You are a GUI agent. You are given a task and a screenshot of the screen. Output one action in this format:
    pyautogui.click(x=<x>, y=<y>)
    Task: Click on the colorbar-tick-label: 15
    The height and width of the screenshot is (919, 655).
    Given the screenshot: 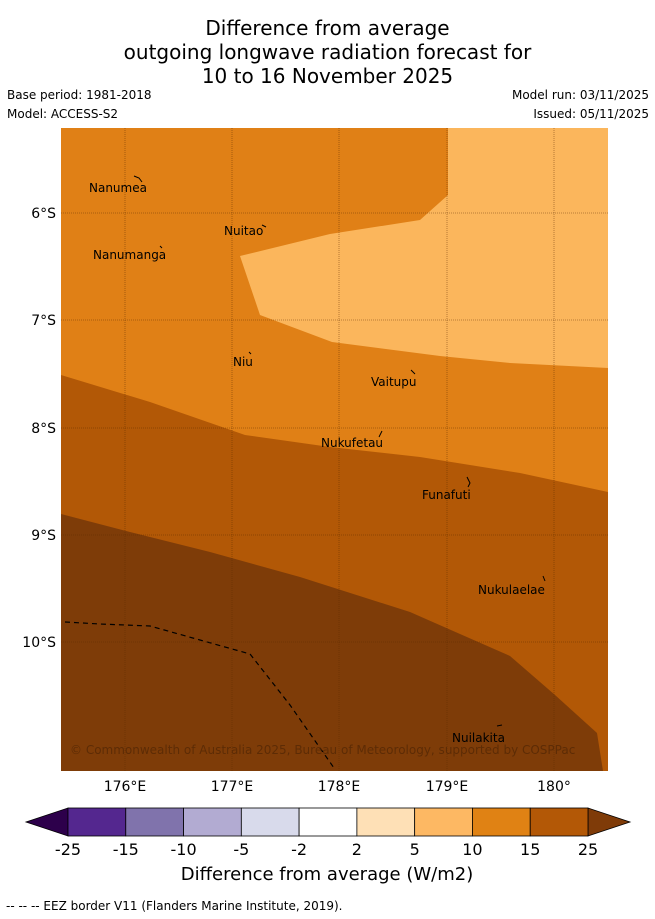 What is the action you would take?
    pyautogui.click(x=530, y=849)
    